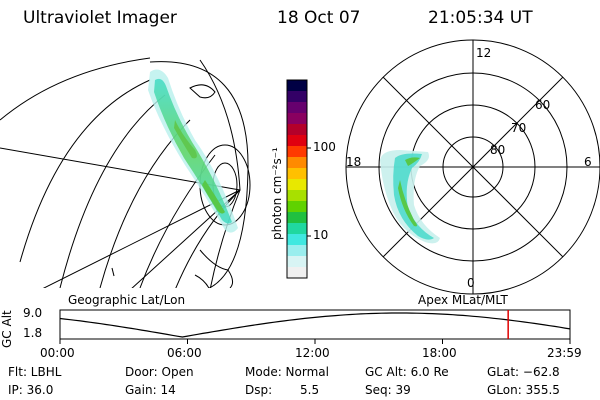 Image resolution: width=600 pixels, height=400 pixels. I want to click on footer-dsp-value: 5.5, so click(310, 390).